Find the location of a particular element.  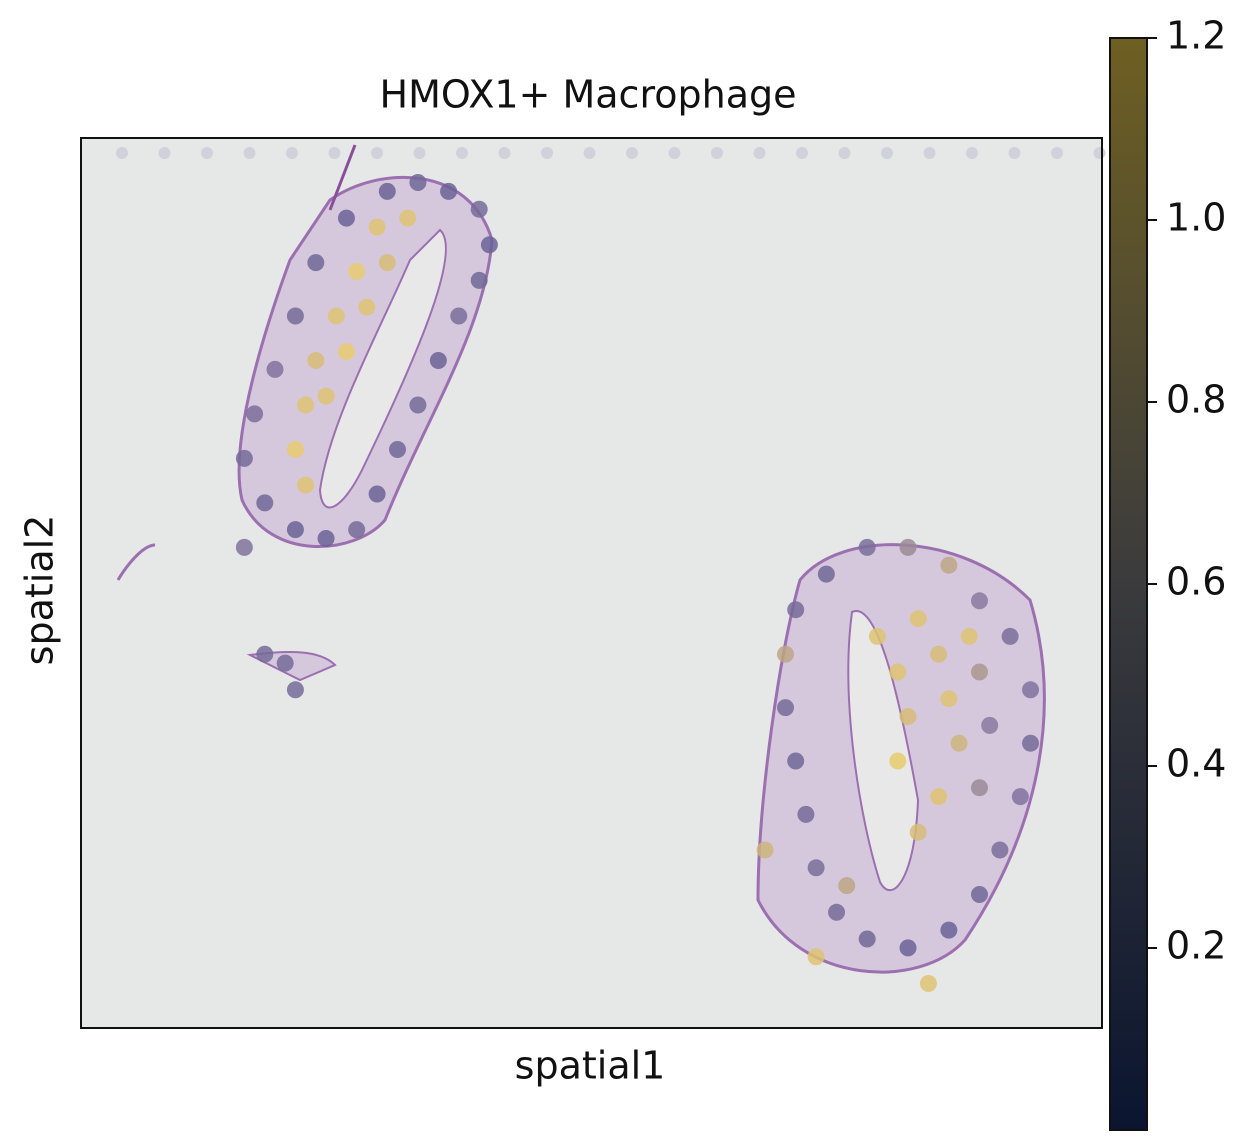

colorbar is located at coordinates (1128, 584).